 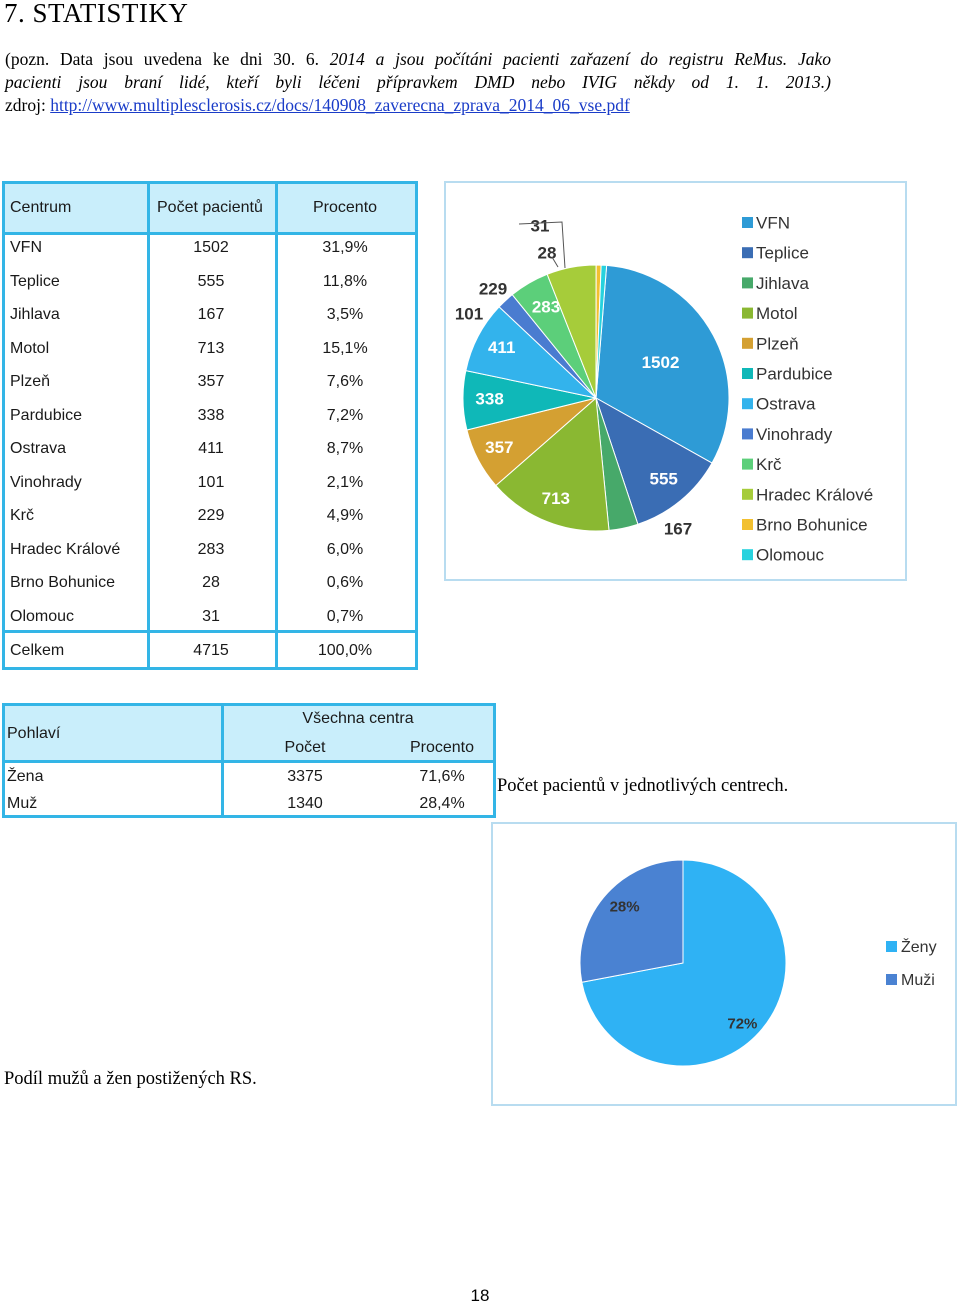 I want to click on gender-count-male: 1340, so click(x=305, y=803).